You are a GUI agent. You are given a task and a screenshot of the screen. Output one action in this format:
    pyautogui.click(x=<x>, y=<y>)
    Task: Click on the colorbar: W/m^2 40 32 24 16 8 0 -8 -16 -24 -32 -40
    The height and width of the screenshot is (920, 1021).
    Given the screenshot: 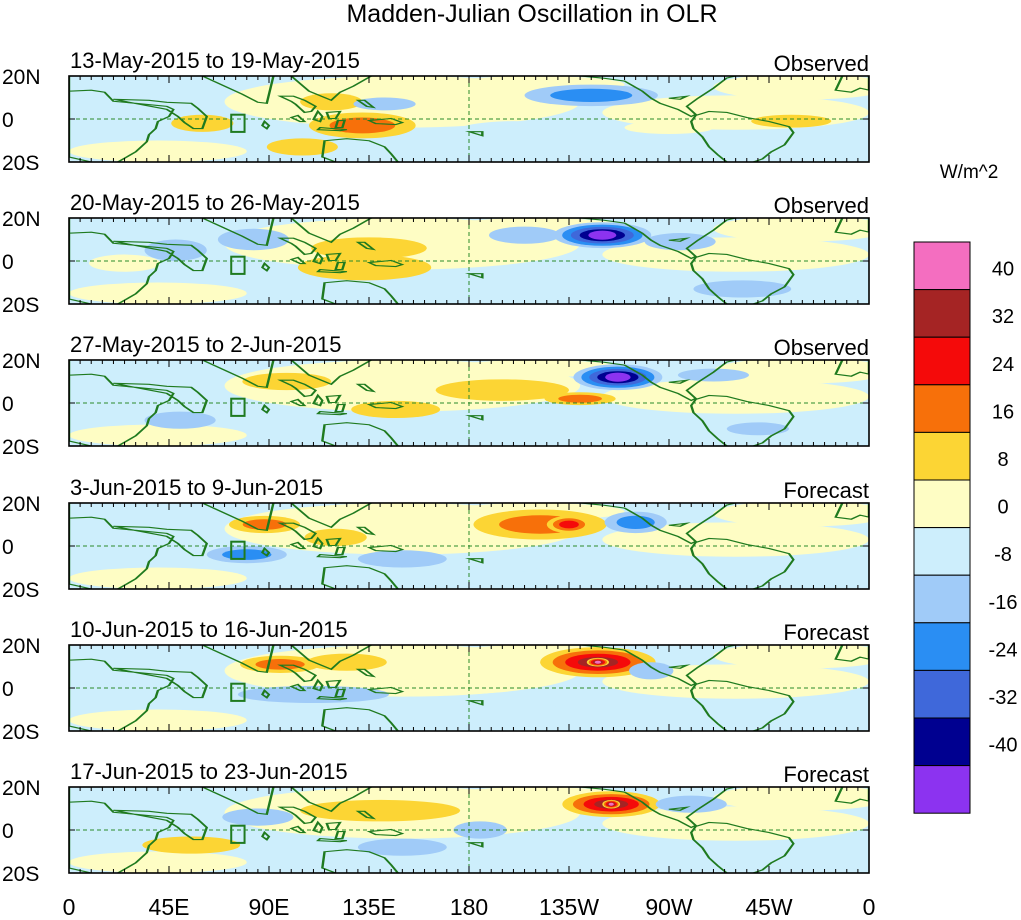 What is the action you would take?
    pyautogui.click(x=965, y=488)
    